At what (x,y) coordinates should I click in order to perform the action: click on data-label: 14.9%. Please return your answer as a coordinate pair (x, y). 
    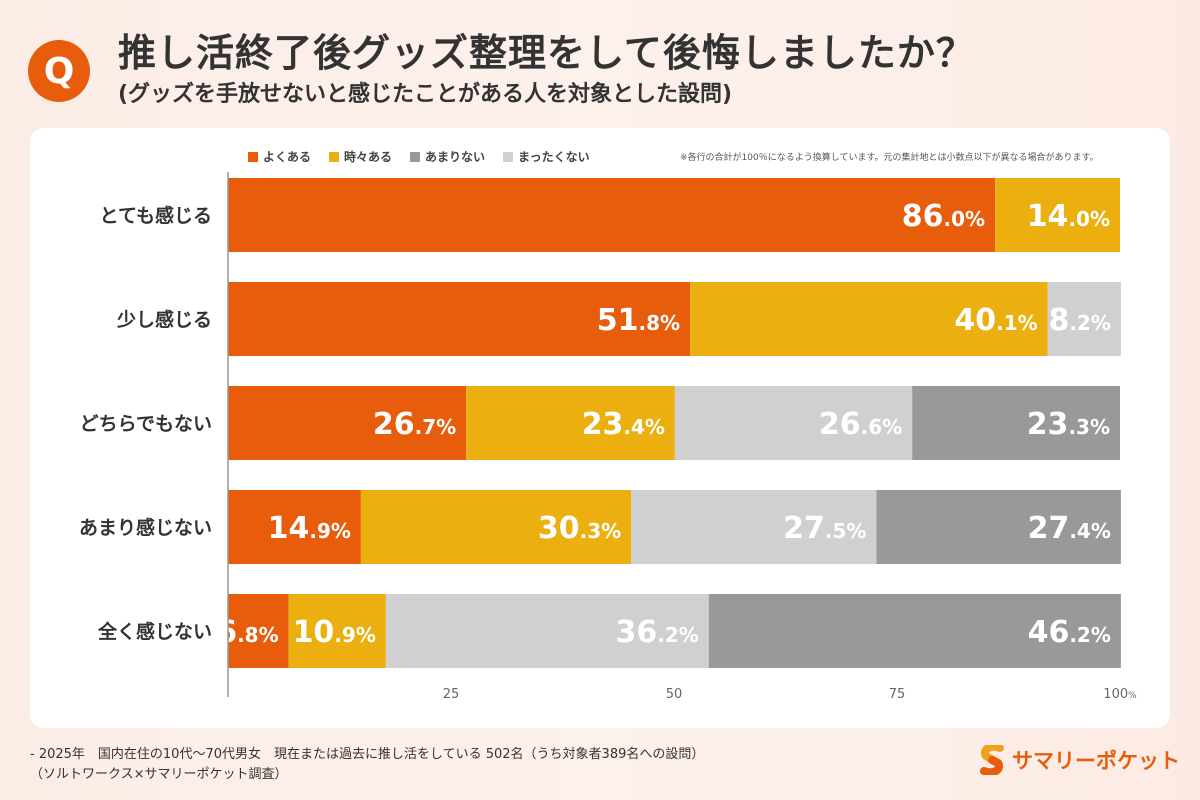
    Looking at the image, I should click on (309, 528).